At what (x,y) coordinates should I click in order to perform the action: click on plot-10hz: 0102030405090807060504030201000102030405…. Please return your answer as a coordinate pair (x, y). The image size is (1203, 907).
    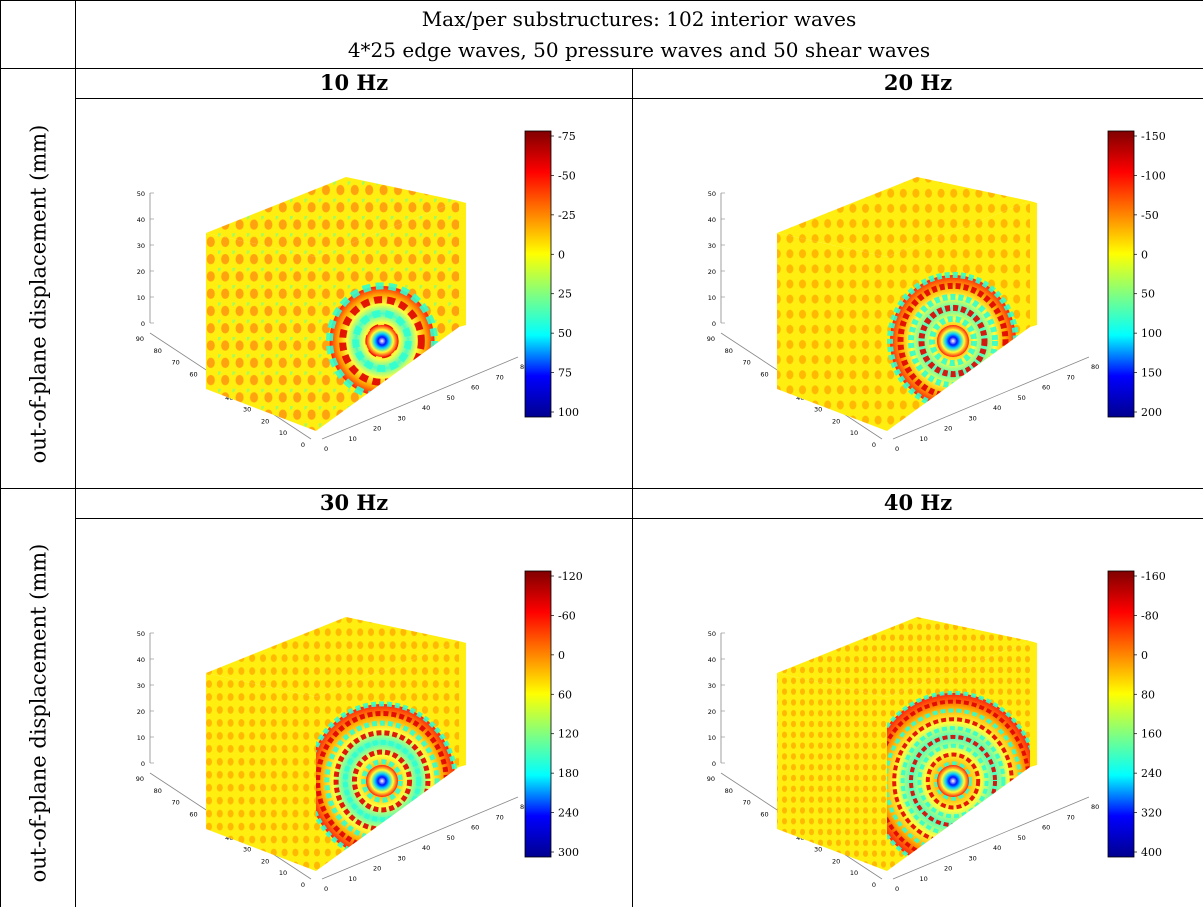
    Looking at the image, I should click on (357, 291).